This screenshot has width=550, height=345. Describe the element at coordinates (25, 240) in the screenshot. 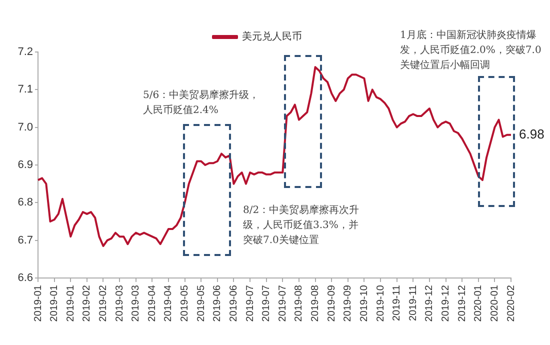

I see `y-tick-label: 6.7` at that location.